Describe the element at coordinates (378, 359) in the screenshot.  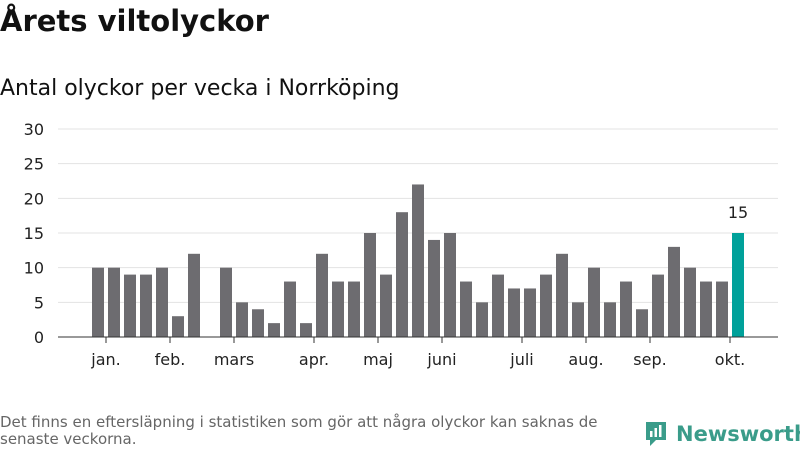
I see `x-tick-label: maj` at that location.